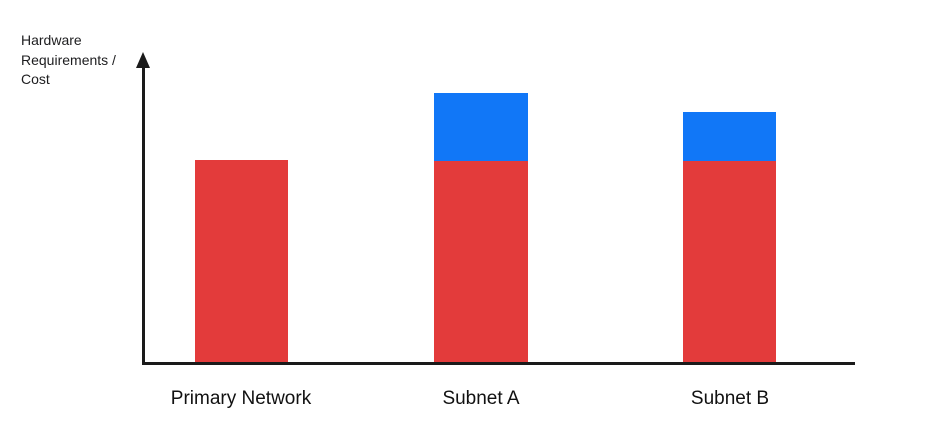 The height and width of the screenshot is (437, 933). Describe the element at coordinates (68, 59) in the screenshot. I see `y-axis-label: Hardware Requirements / Cost` at that location.